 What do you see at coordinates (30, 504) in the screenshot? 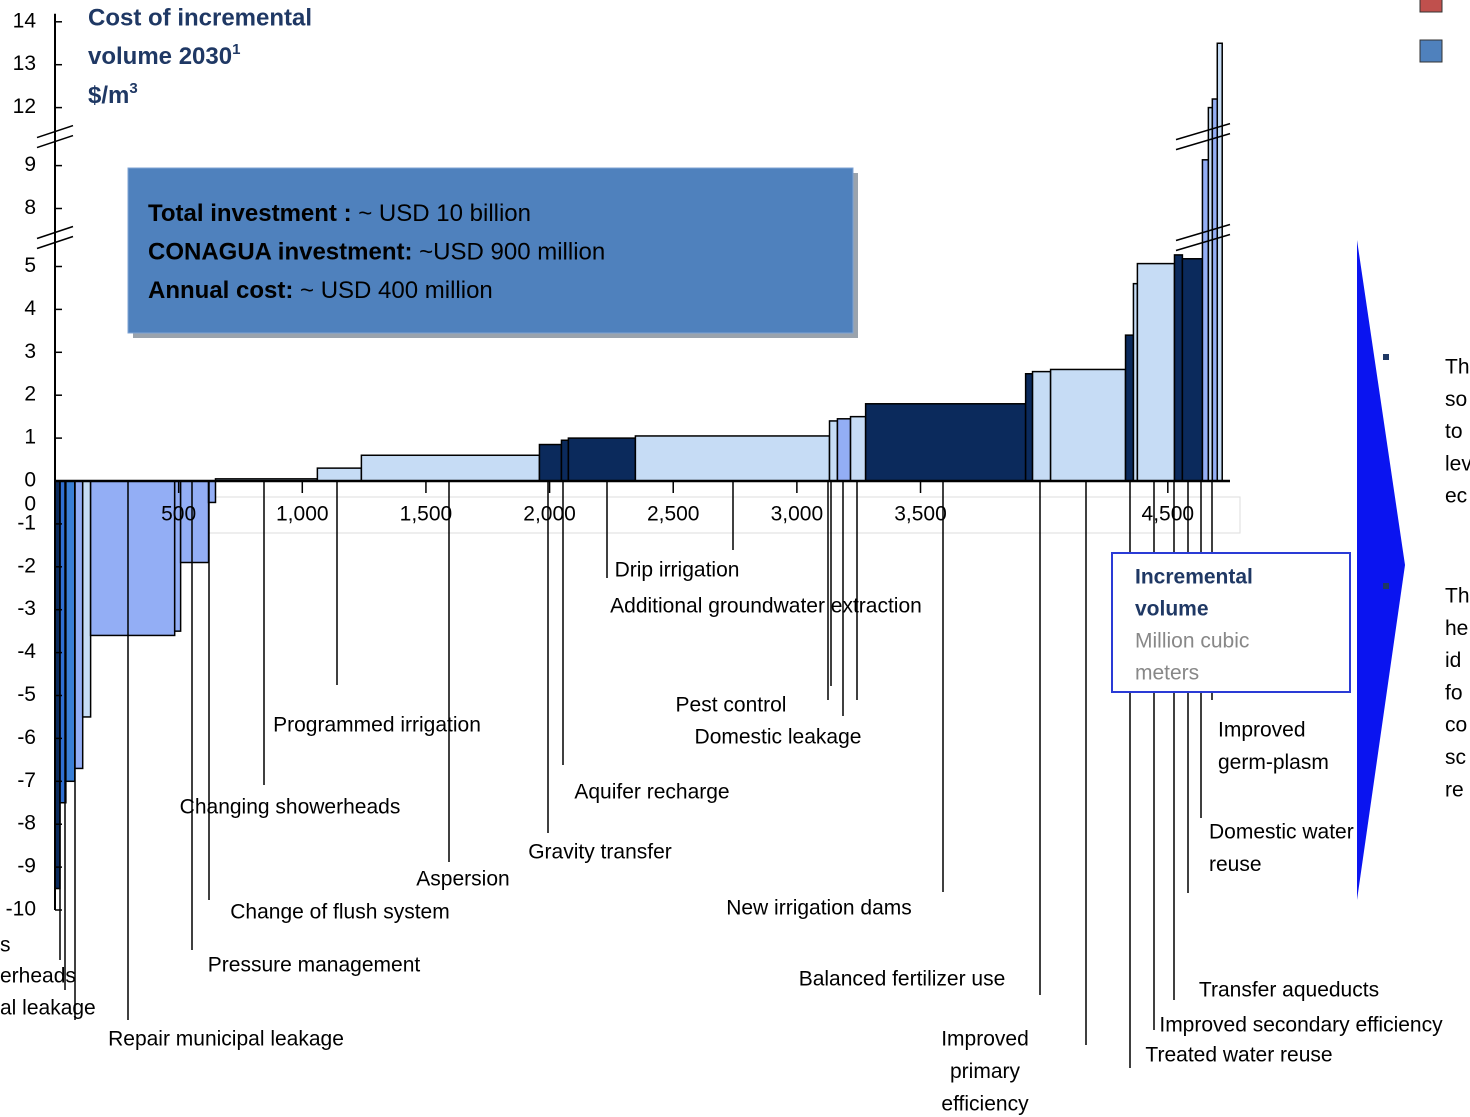
I see `x-tick-label: 0` at bounding box center [30, 504].